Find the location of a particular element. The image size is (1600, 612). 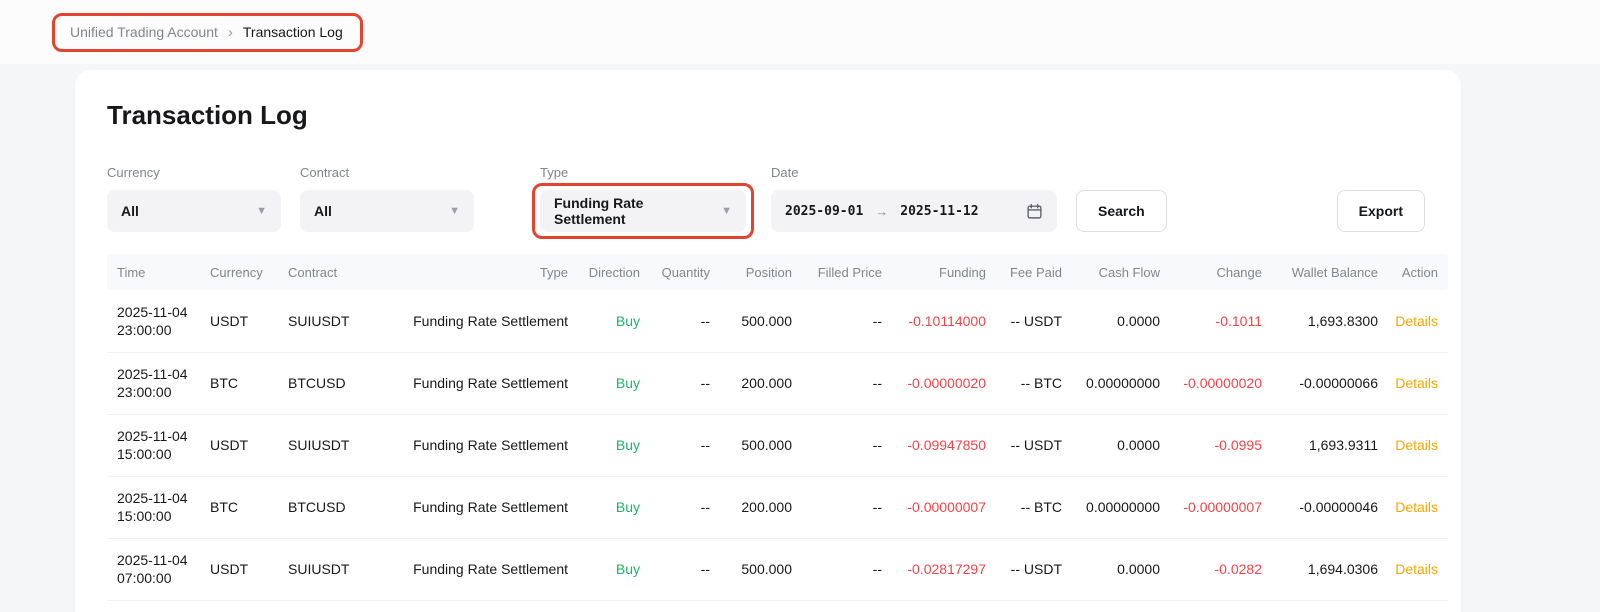

cell-contract: BTCUSD is located at coordinates (329, 507).